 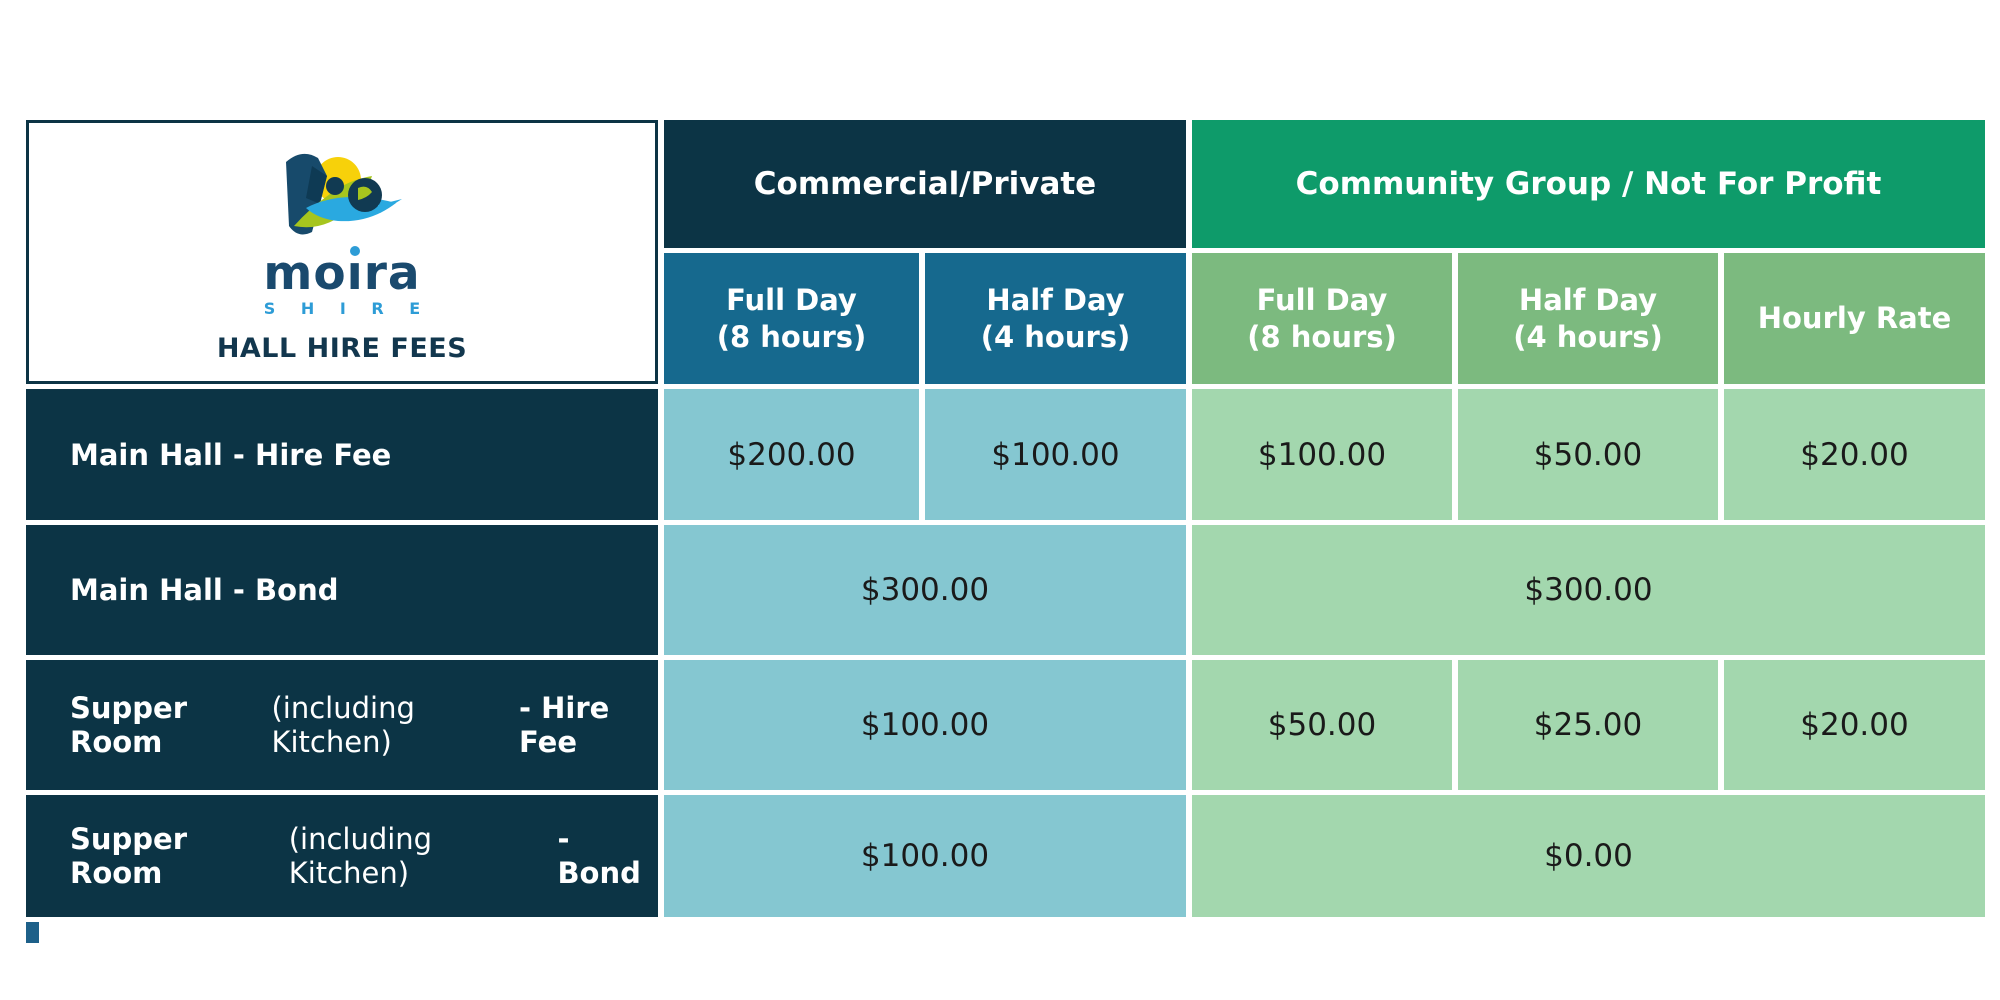 What do you see at coordinates (1588, 318) in the screenshot?
I see `column-header-community-half-day: Half Day (4 hours)` at bounding box center [1588, 318].